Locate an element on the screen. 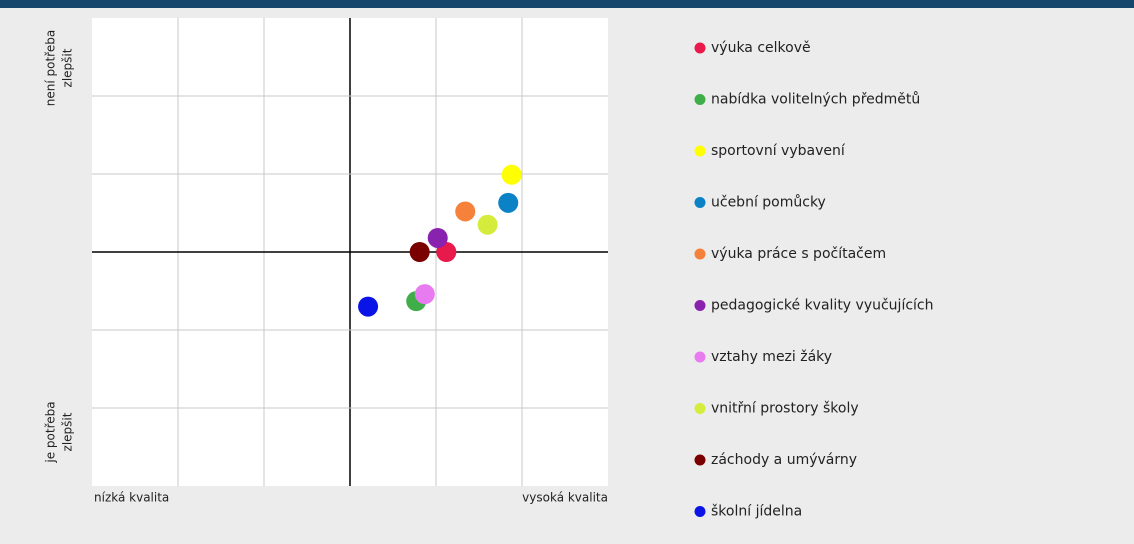 The height and width of the screenshot is (544, 1134). x-label-left: nízká kvalita is located at coordinates (131, 498).